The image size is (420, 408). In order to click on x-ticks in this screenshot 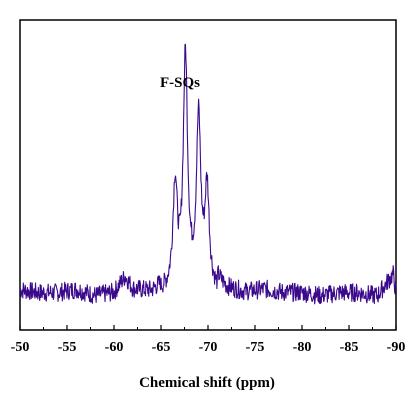, I will do `click(208, 327)`.